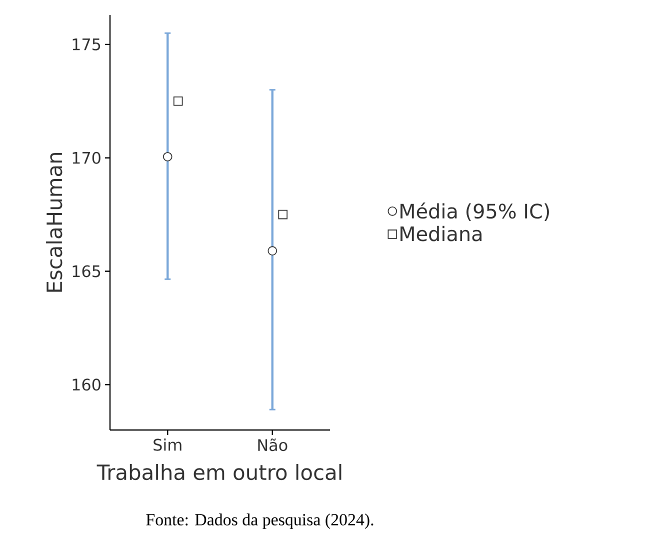  What do you see at coordinates (219, 472) in the screenshot?
I see `x-axis-title: Trabalha em outro local` at bounding box center [219, 472].